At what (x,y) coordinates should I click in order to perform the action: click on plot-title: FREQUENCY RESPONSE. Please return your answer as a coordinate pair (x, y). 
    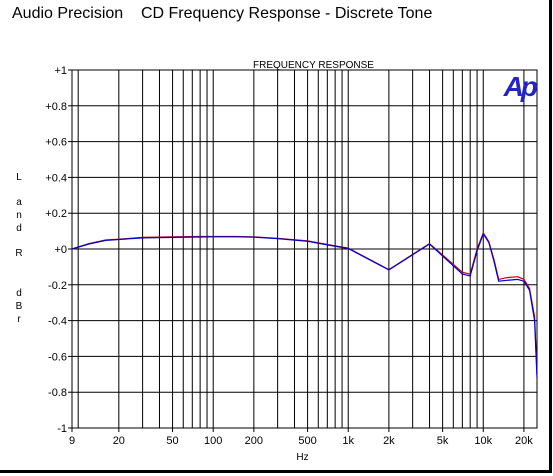
    Looking at the image, I should click on (313, 65).